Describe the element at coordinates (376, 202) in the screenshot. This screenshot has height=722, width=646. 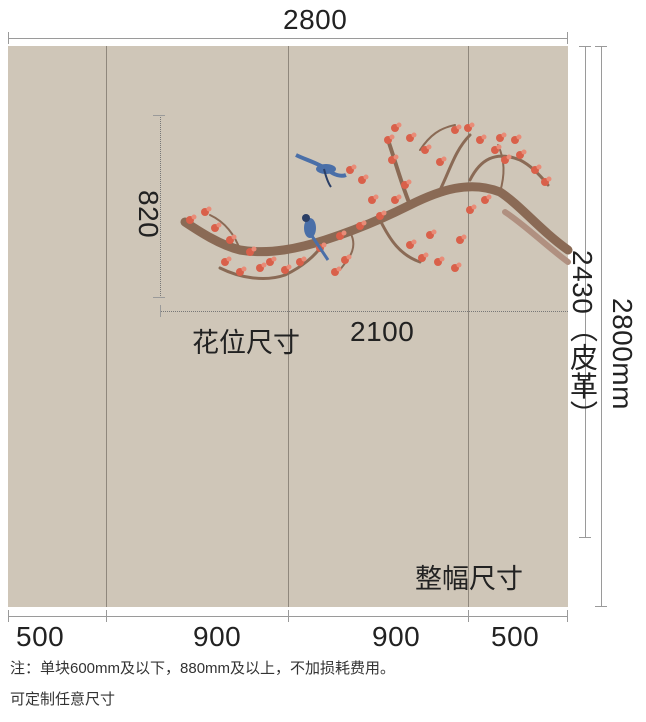
I see `plum-branch` at that location.